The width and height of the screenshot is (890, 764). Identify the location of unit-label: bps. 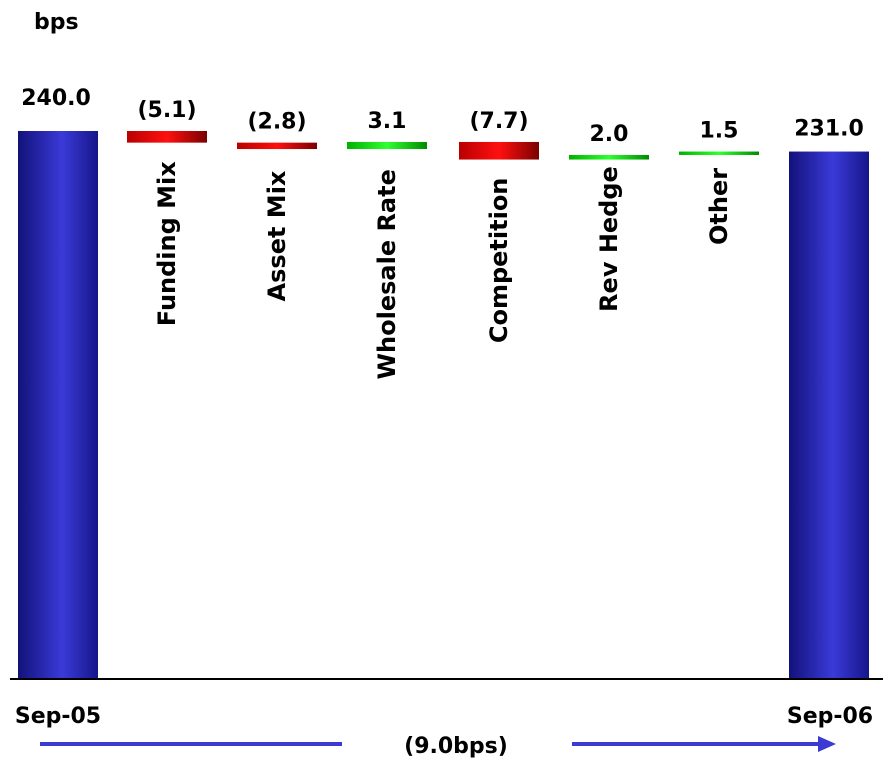
(56, 22).